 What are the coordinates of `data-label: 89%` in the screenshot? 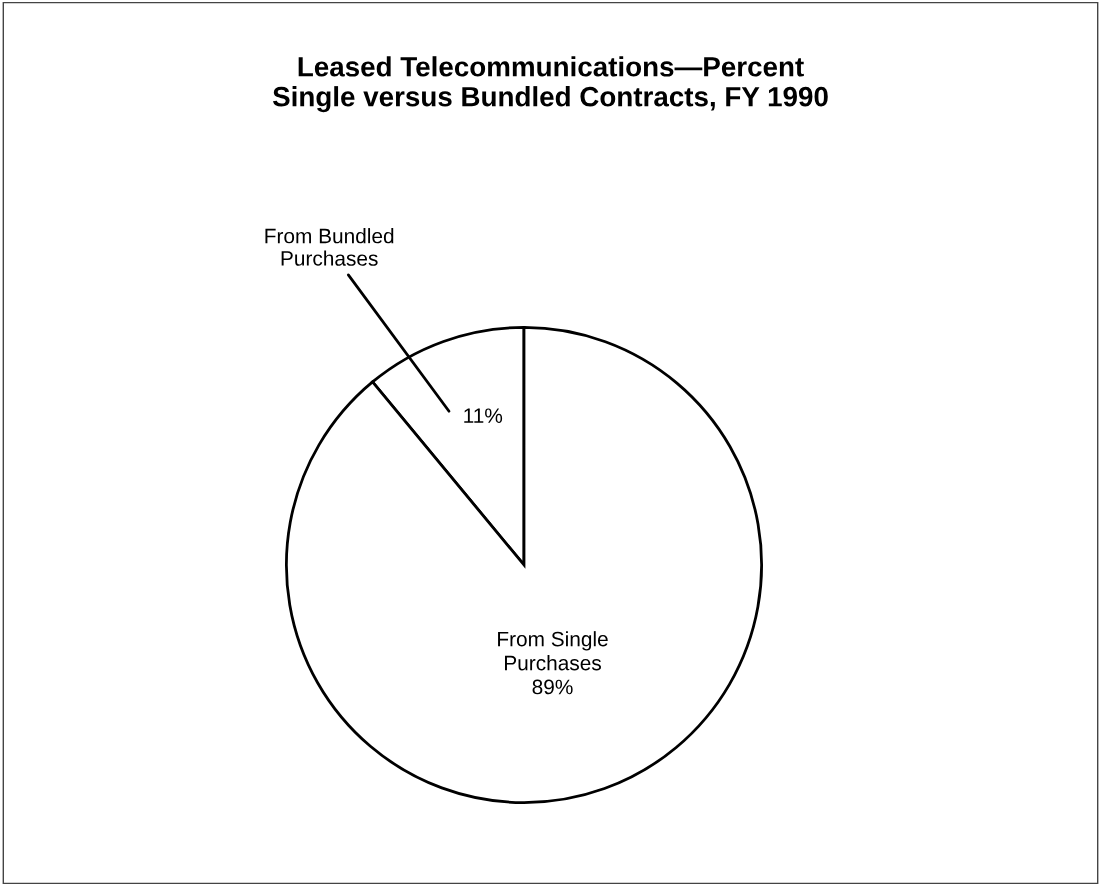 It's located at (552, 687).